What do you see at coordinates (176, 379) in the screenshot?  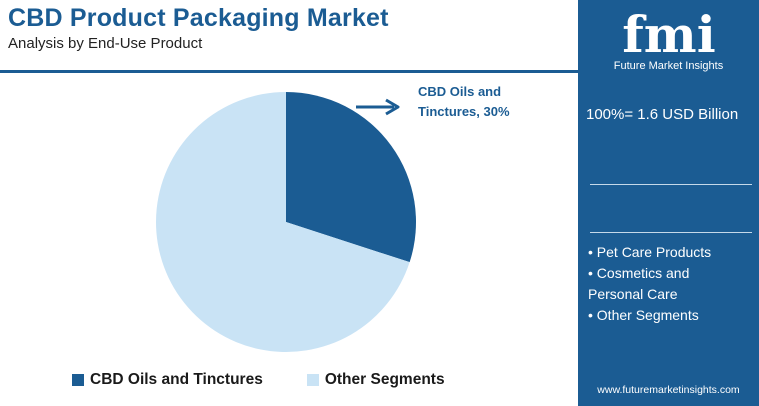 I see `legend-label-cbd-oils: CBD Oils and Tinctures` at bounding box center [176, 379].